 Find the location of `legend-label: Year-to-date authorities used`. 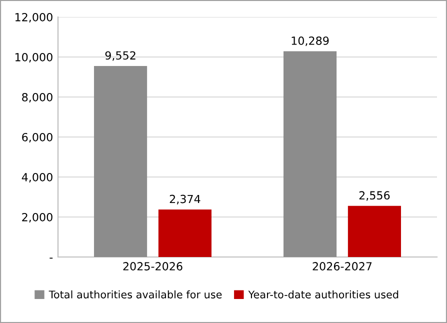

legend-label: Year-to-date authorities used is located at coordinates (323, 294).